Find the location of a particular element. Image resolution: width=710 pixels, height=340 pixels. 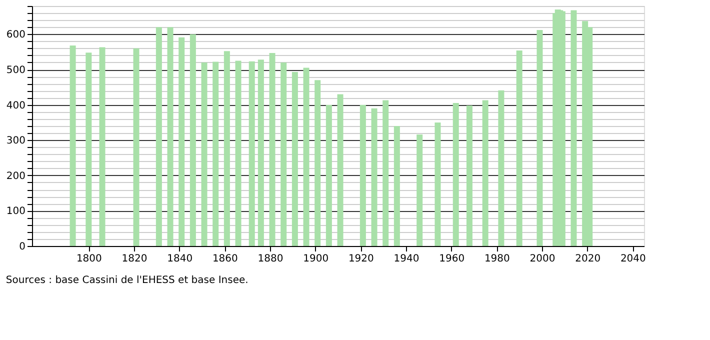

y-tick-label: 600 is located at coordinates (16, 35).